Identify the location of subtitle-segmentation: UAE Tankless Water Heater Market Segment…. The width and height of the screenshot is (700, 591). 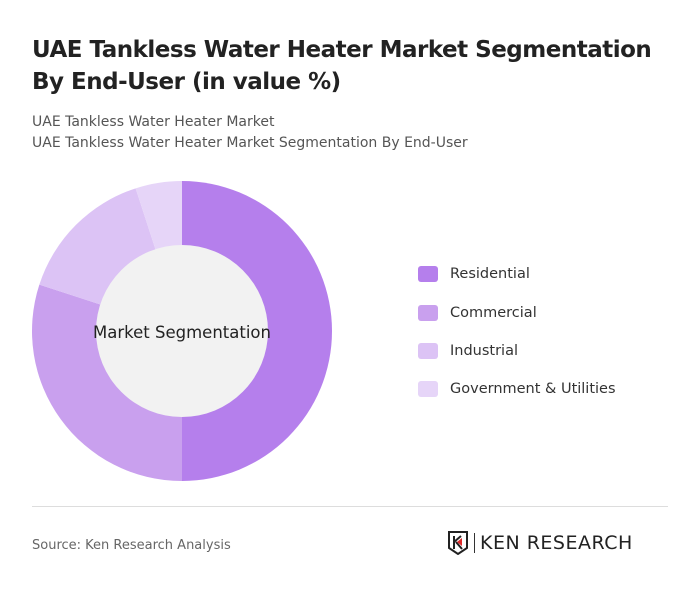
(250, 143).